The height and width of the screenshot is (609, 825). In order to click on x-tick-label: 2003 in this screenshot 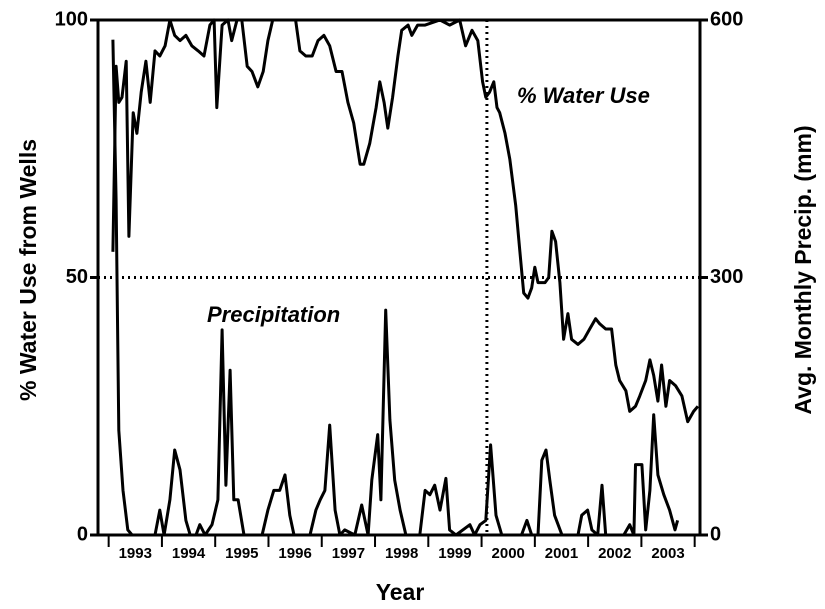, I will do `click(667, 553)`.